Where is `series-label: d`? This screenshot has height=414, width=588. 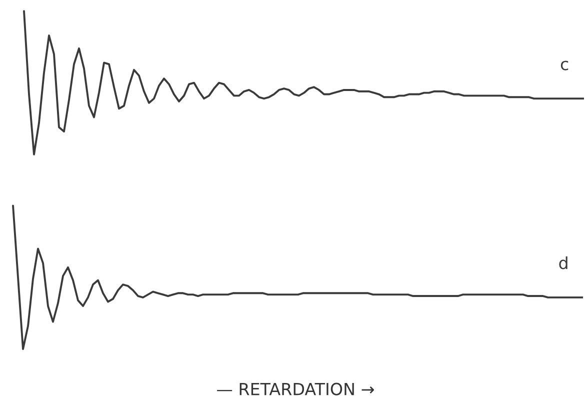 series-label: d is located at coordinates (563, 263).